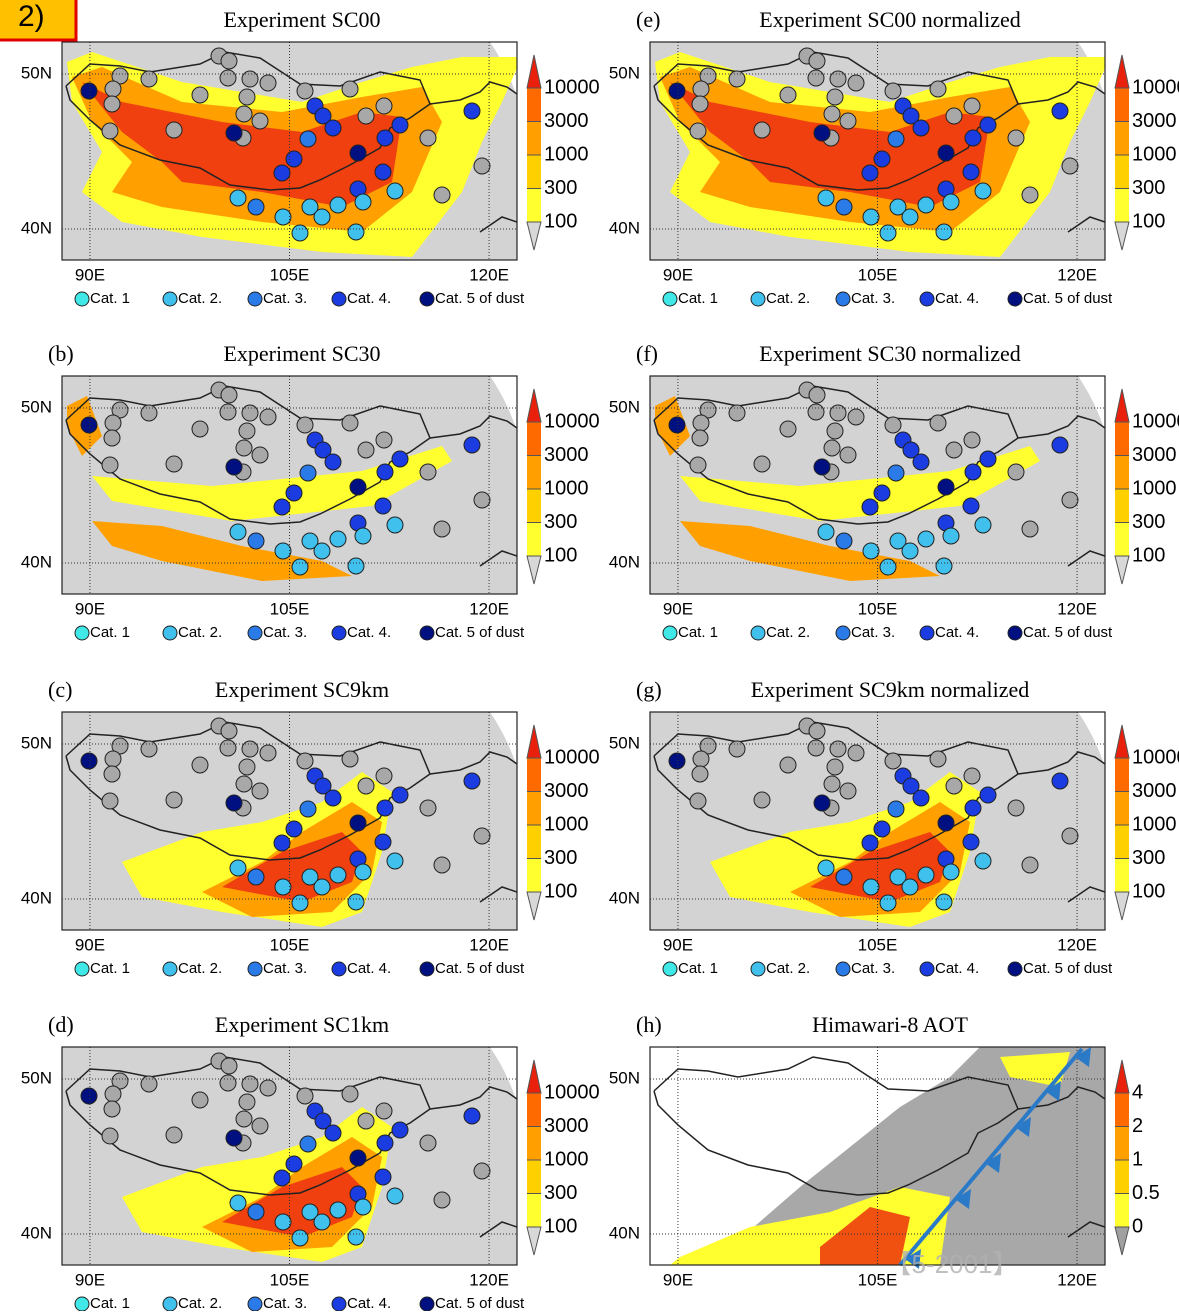  What do you see at coordinates (503, 69) in the screenshot?
I see `off-domain` at bounding box center [503, 69].